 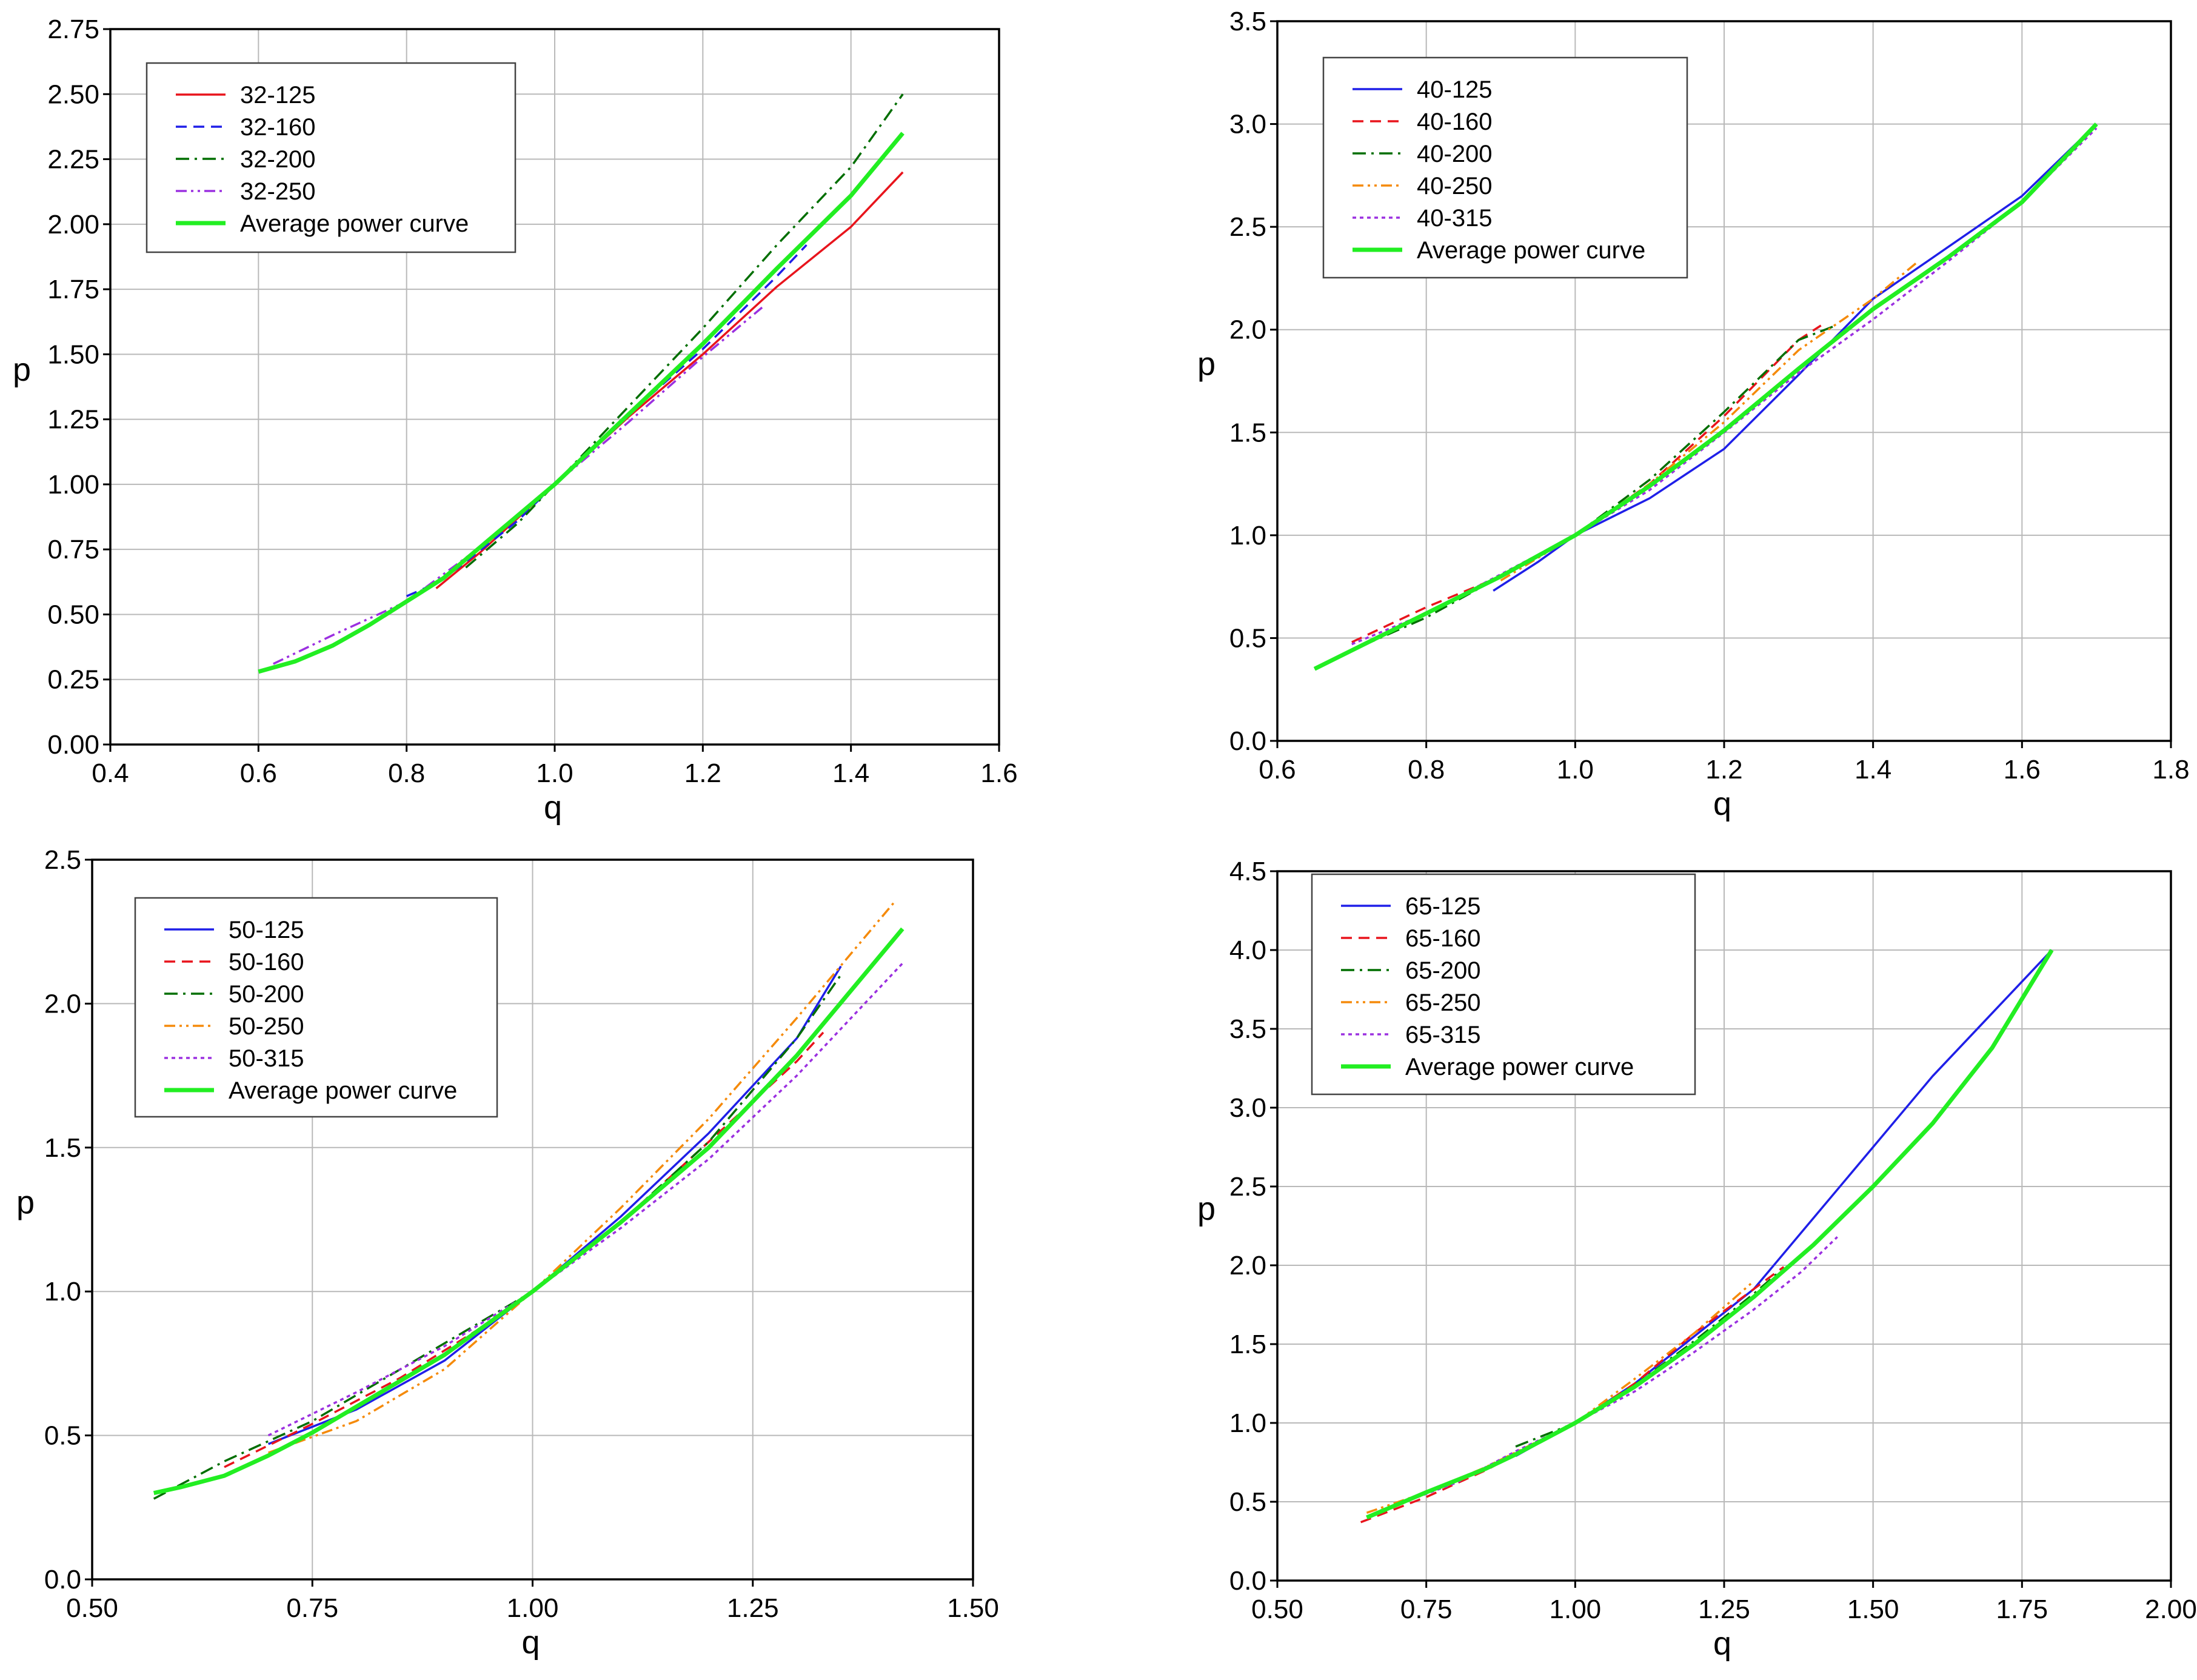 I want to click on y-tick-label: 1.00, so click(x=73, y=485).